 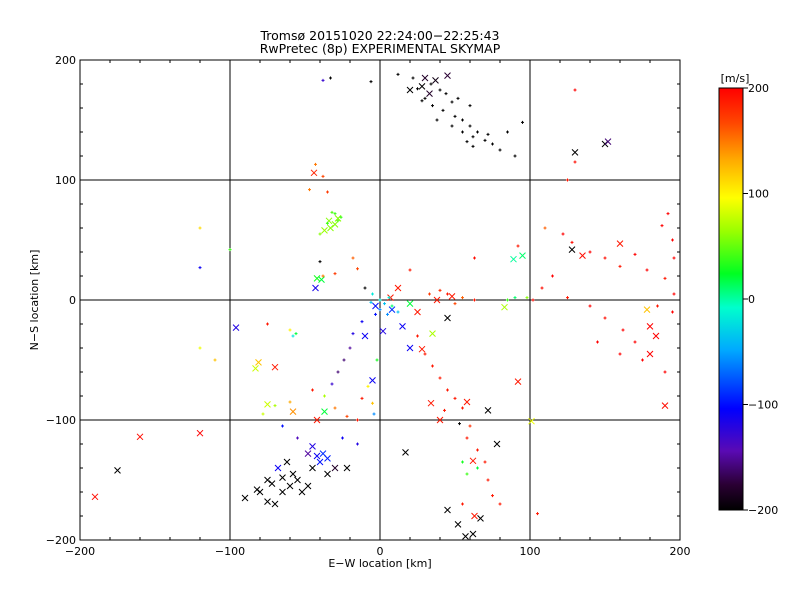 I want to click on x-tick-label: 200, so click(x=680, y=551).